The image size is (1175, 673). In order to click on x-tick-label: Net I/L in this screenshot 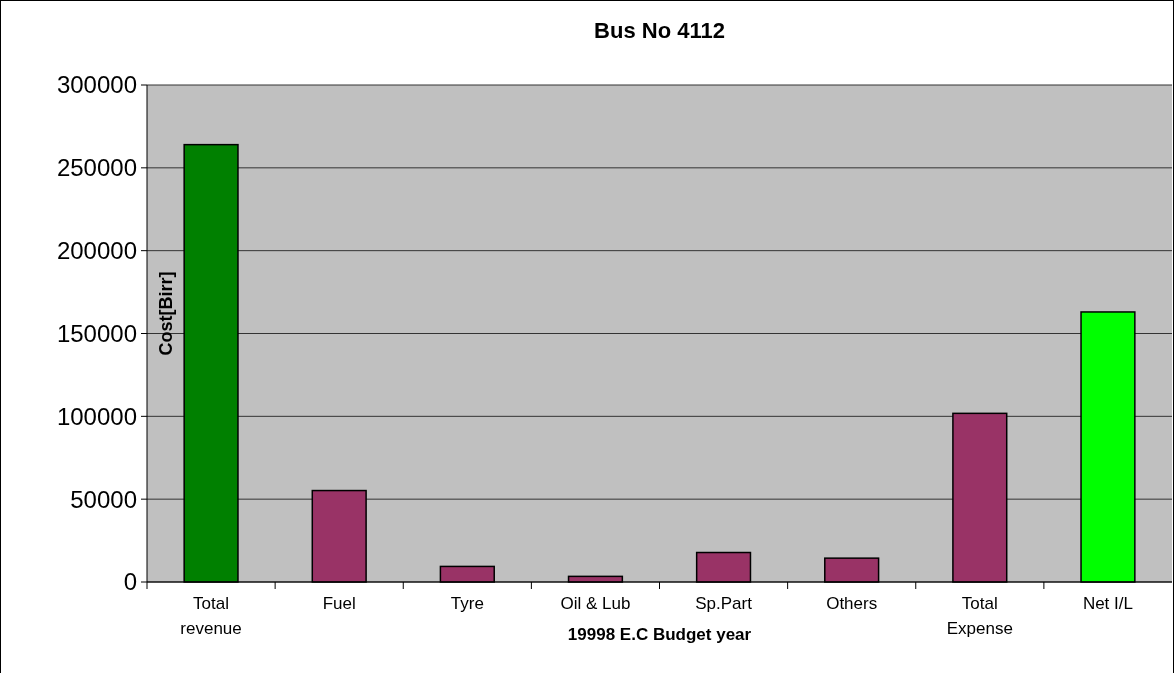, I will do `click(1107, 603)`.